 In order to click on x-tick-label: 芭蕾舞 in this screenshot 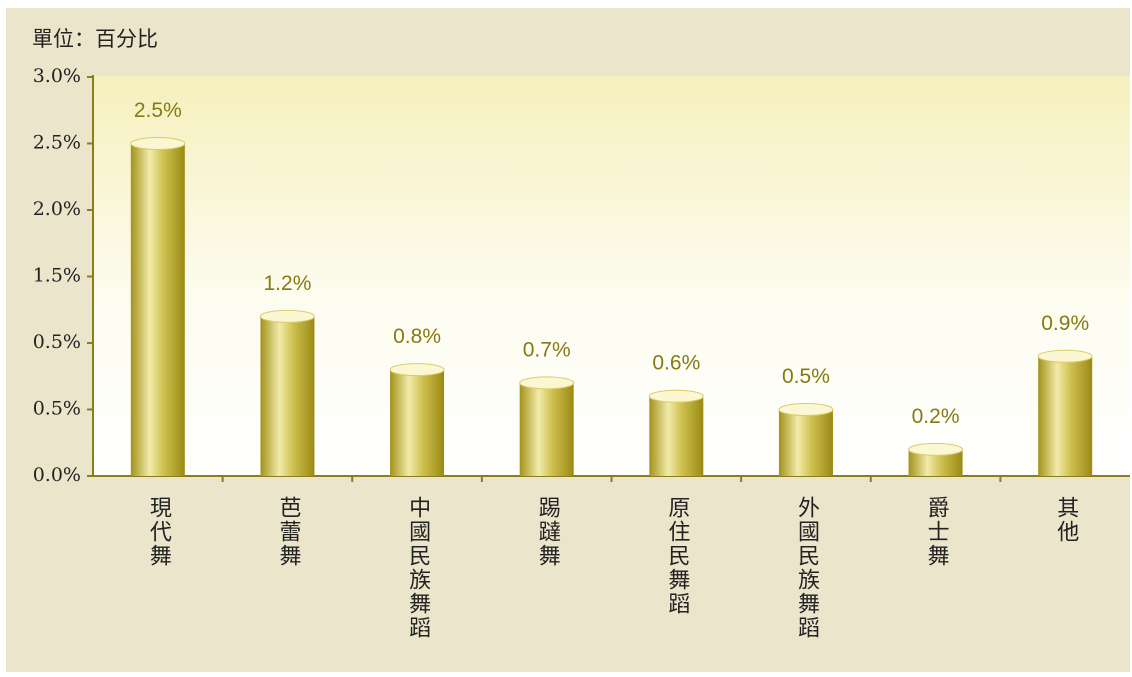, I will do `click(288, 532)`.